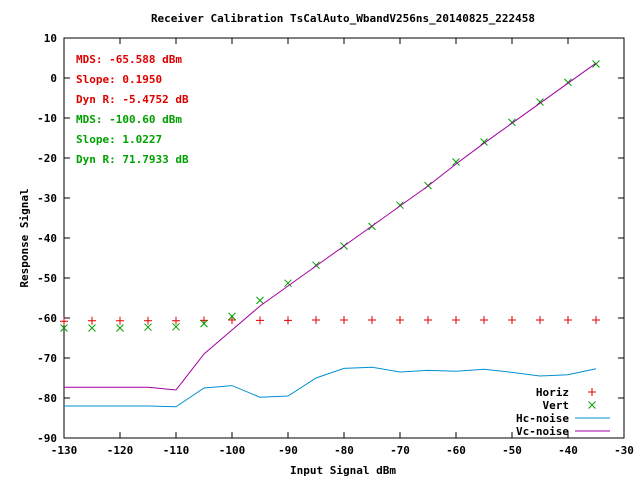  Describe the element at coordinates (592, 405) in the screenshot. I see `legend-swatch-cross` at that location.